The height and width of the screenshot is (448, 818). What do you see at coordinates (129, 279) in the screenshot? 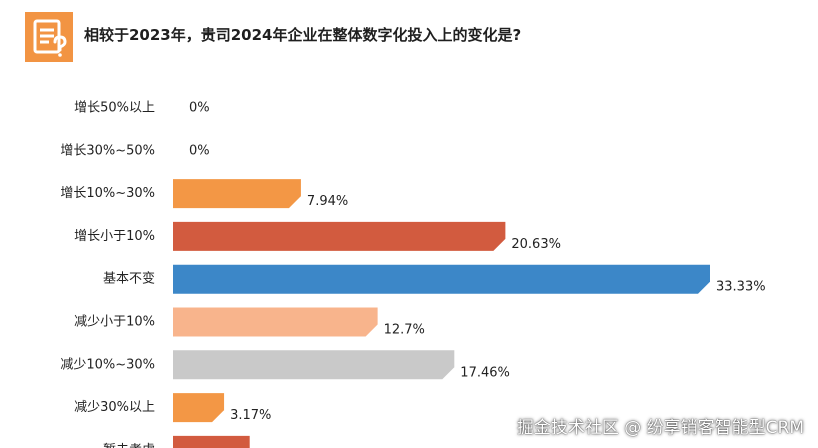
I see `category-label: 基本不变` at bounding box center [129, 279].